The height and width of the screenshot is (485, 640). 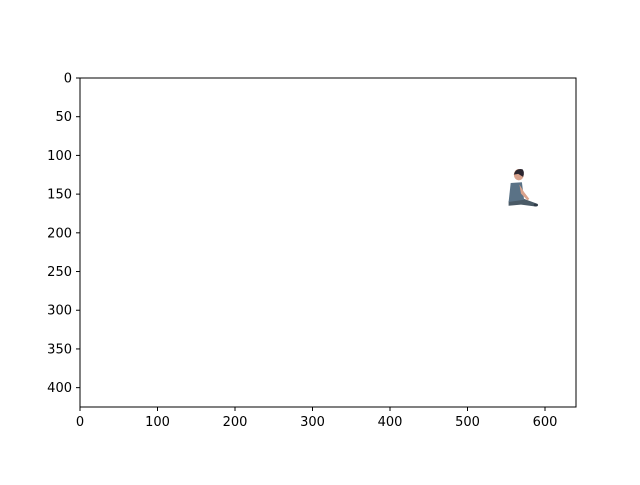 I want to click on x-tick-label: 0, so click(x=80, y=422).